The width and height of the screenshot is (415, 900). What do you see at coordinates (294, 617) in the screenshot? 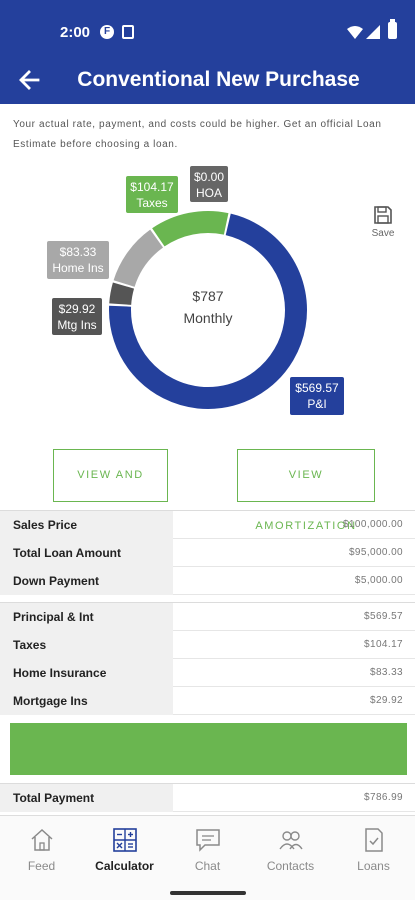
I see `row-value: $569.57` at bounding box center [294, 617].